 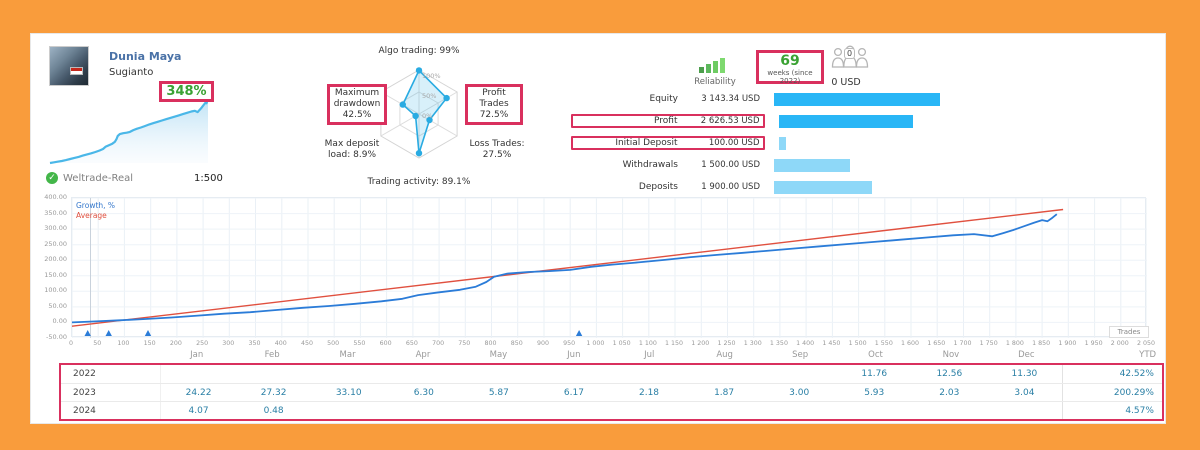 I want to click on y-axis-tick: 300.00, so click(x=55, y=228).